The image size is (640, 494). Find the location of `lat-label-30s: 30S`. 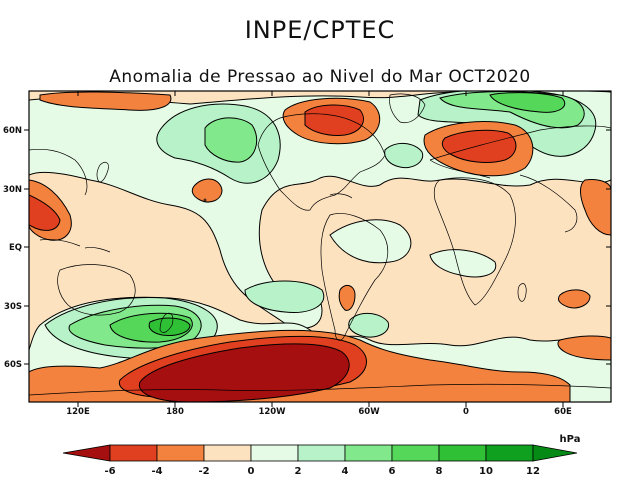

lat-label-30s: 30S is located at coordinates (13, 307).